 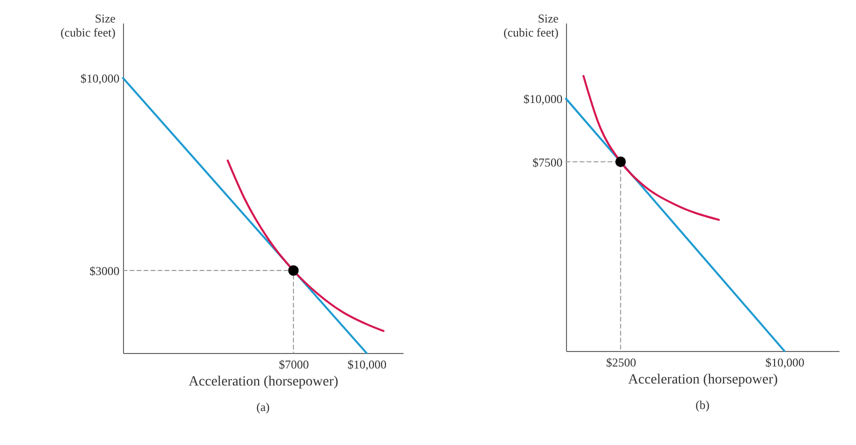 I want to click on text: (a), so click(x=263, y=407).